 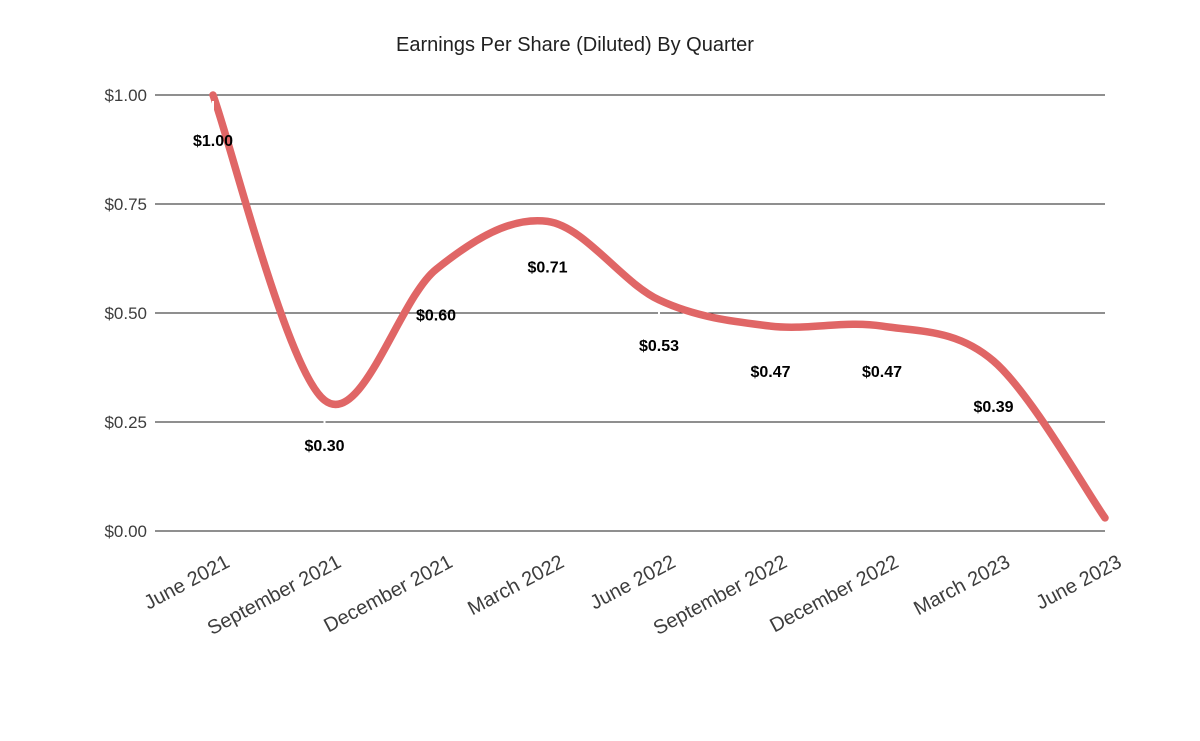 I want to click on y-axis-tick-label: $0.50, so click(x=125, y=313).